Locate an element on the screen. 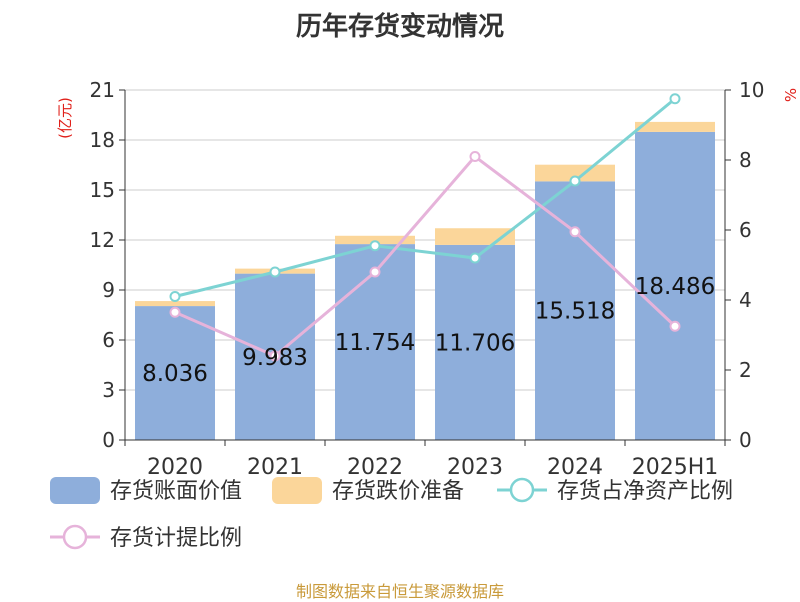 The height and width of the screenshot is (602, 800). right-tick-label: 8 is located at coordinates (745, 160).